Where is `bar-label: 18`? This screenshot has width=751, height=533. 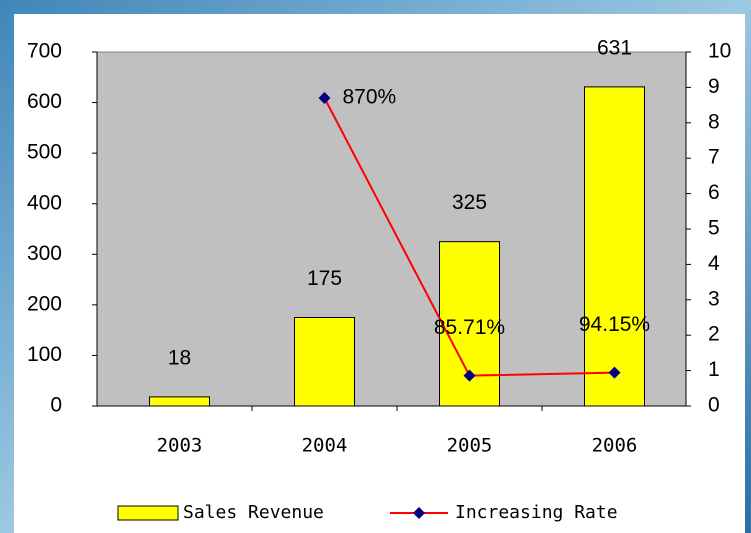 bar-label: 18 is located at coordinates (179, 357).